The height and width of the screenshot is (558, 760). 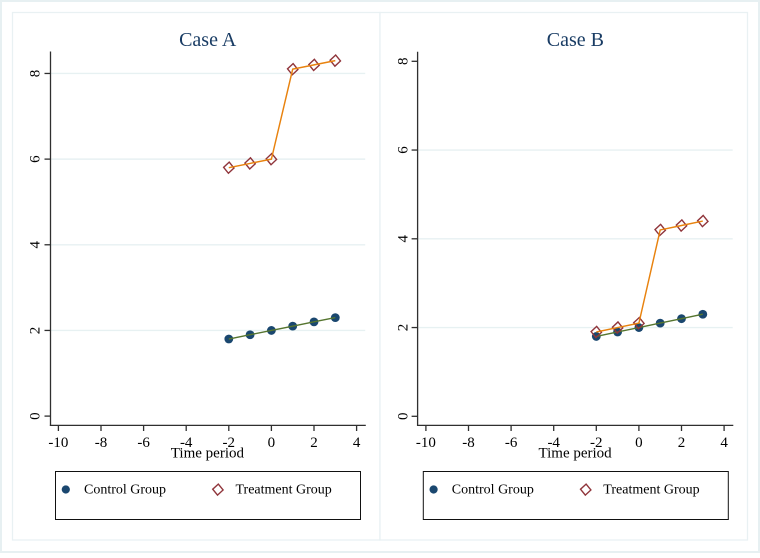 What do you see at coordinates (208, 40) in the screenshot?
I see `svg-text: Case A` at bounding box center [208, 40].